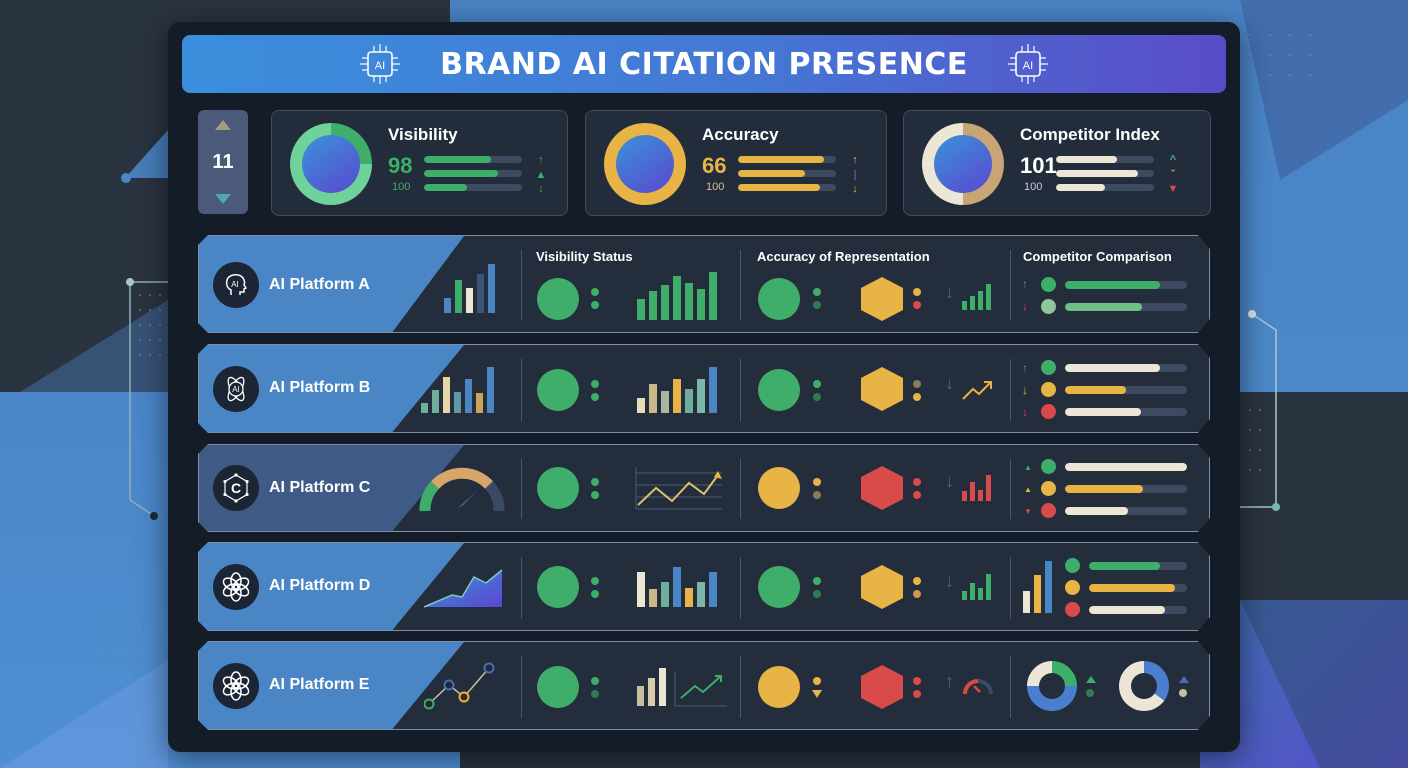 The height and width of the screenshot is (768, 1408). I want to click on triangle-up-icon, so click(223, 125).